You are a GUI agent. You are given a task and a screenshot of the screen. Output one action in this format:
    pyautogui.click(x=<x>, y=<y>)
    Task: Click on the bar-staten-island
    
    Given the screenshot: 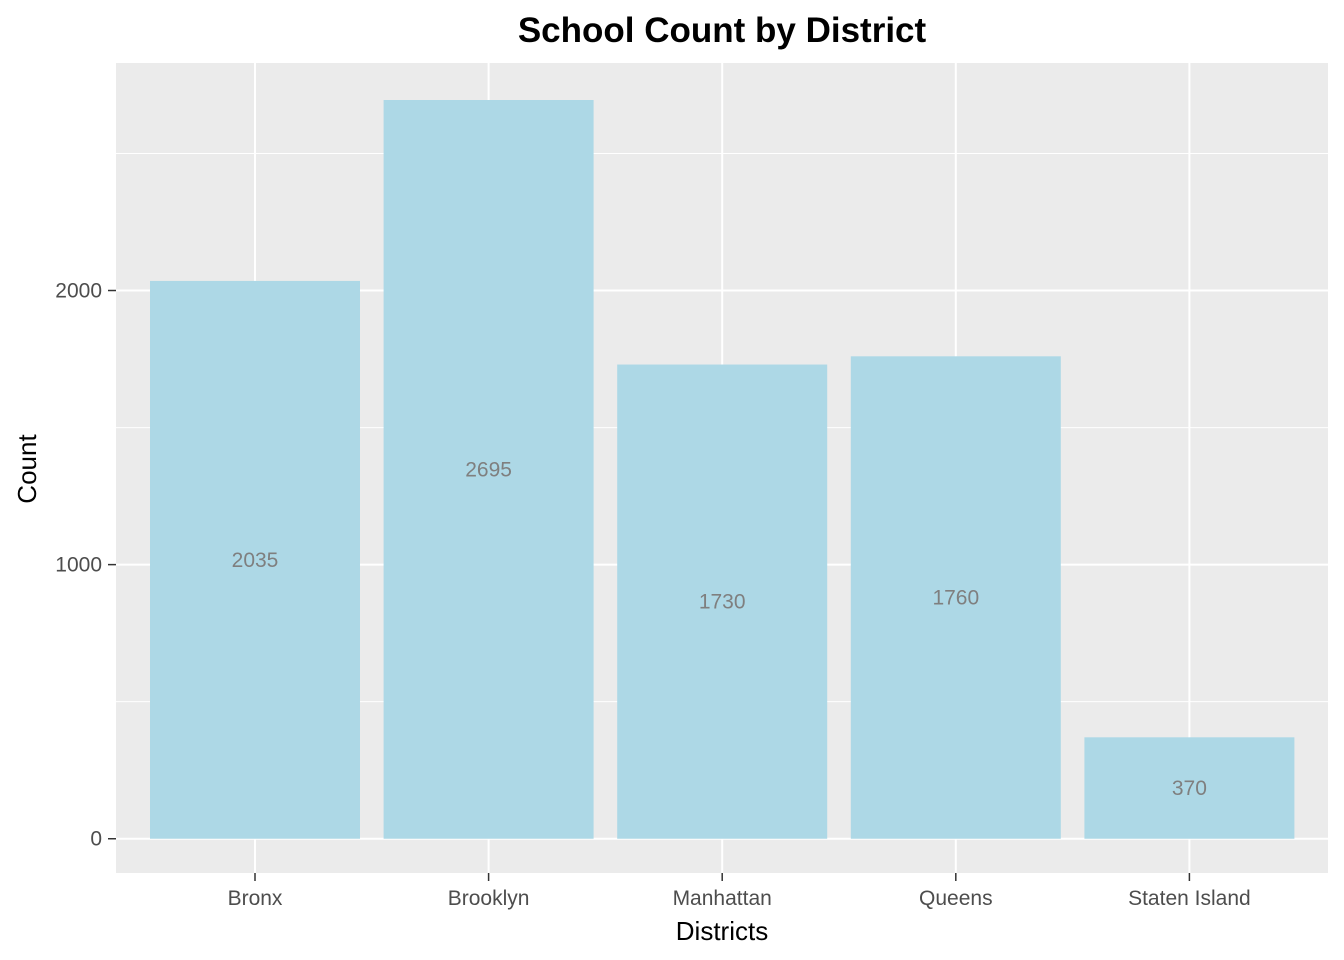 What is the action you would take?
    pyautogui.click(x=1189, y=788)
    